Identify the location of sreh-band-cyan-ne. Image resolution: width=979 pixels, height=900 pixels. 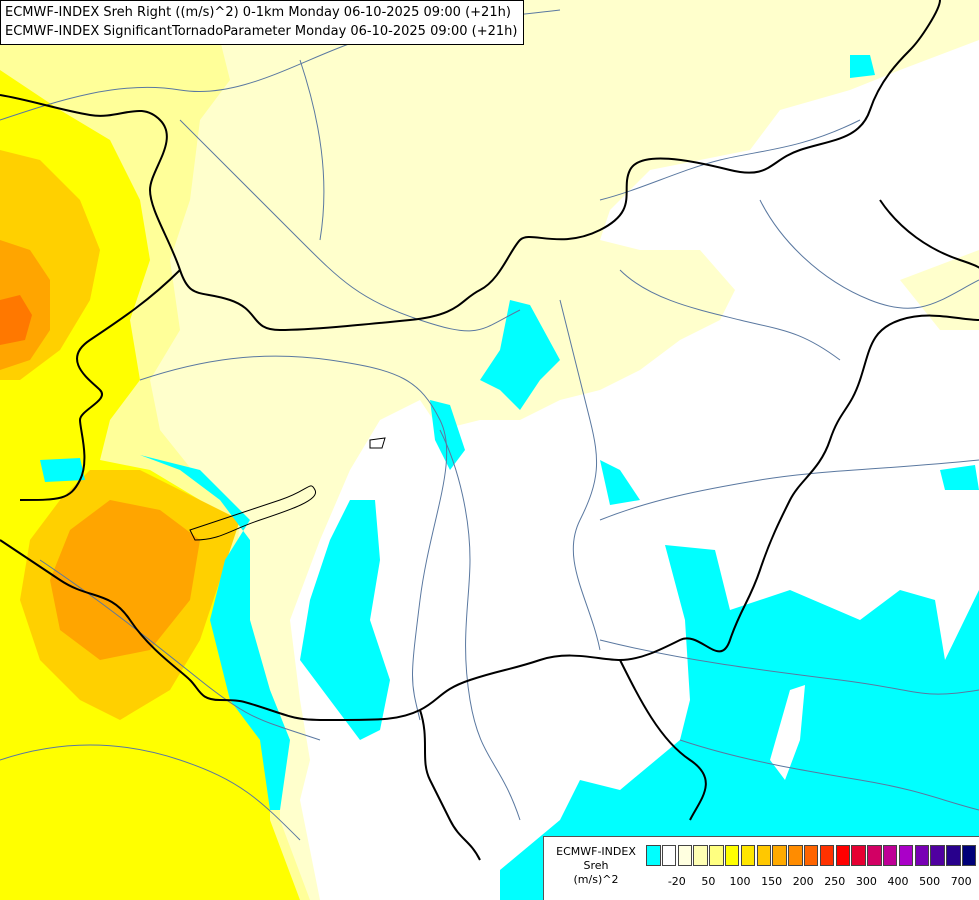
(862, 66).